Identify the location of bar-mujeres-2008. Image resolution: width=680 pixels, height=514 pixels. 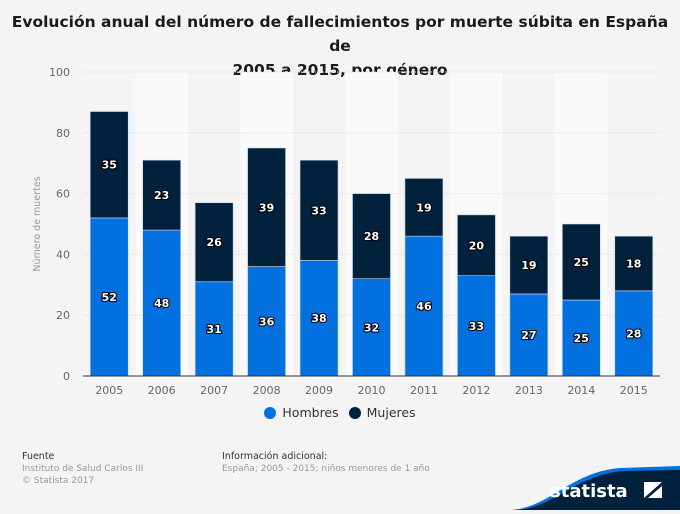
(266, 207).